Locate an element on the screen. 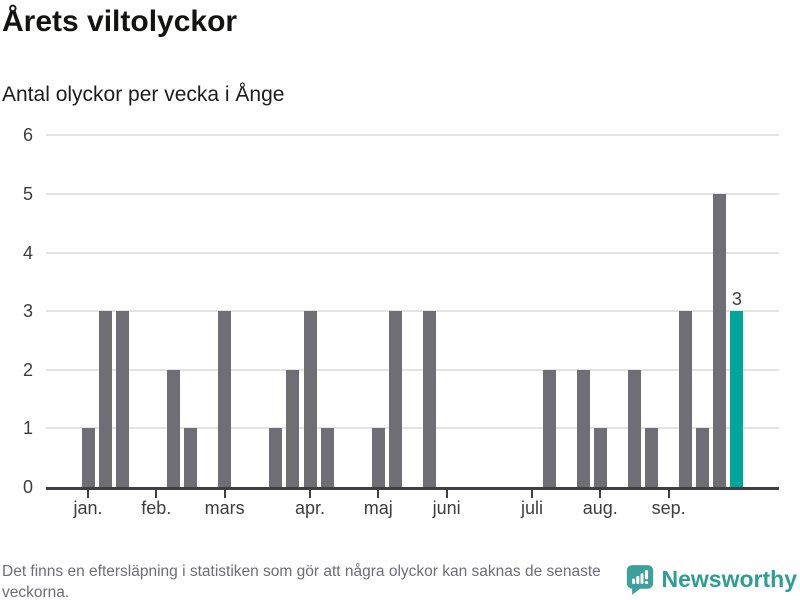  newsworthy-brand: Newsworthy is located at coordinates (711, 579).